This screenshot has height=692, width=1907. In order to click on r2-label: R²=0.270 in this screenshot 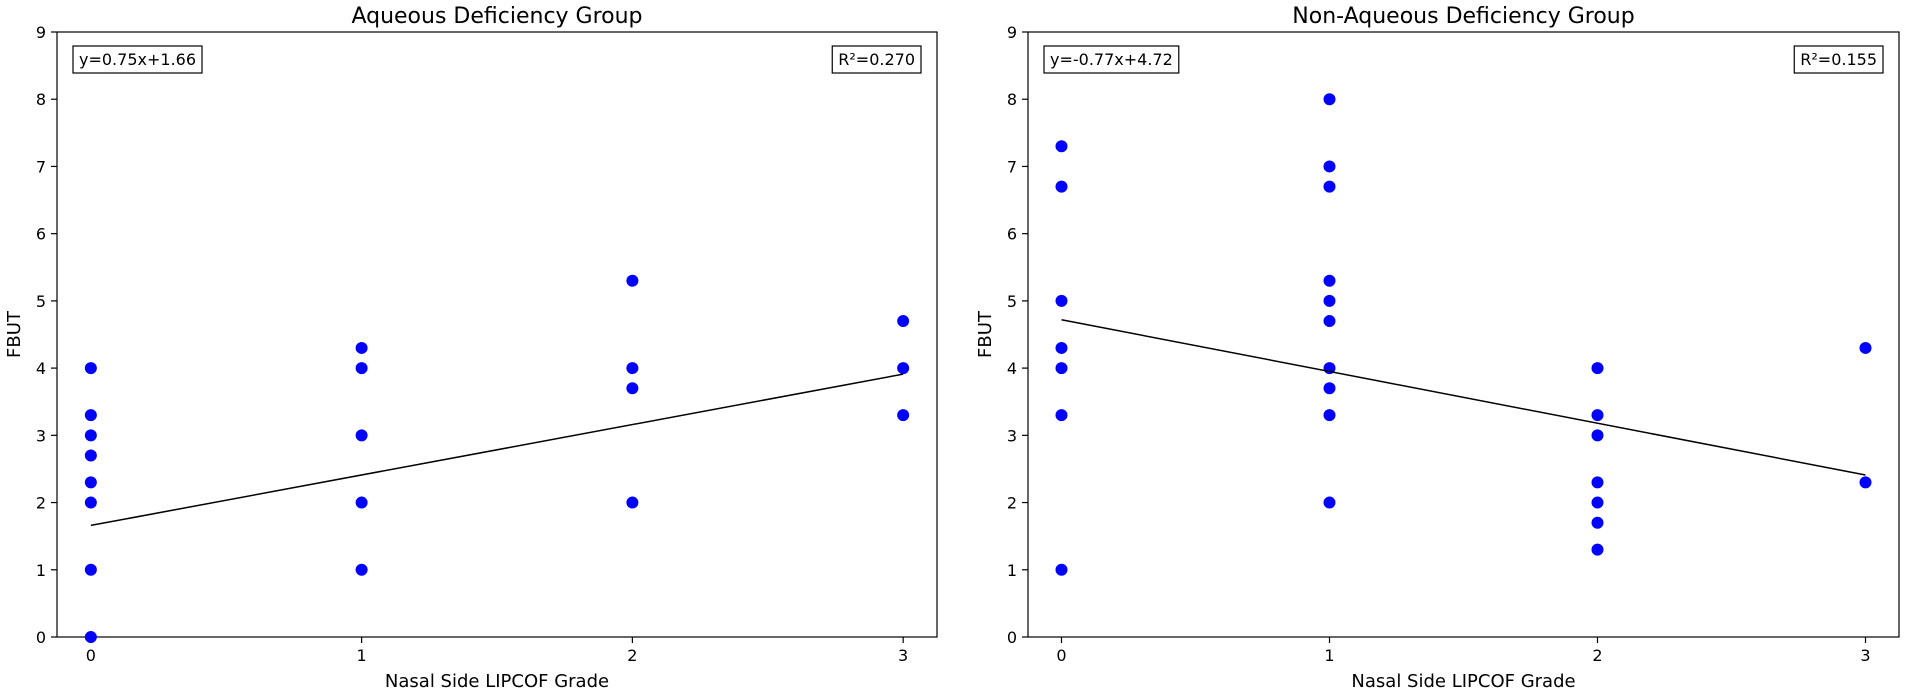, I will do `click(876, 59)`.